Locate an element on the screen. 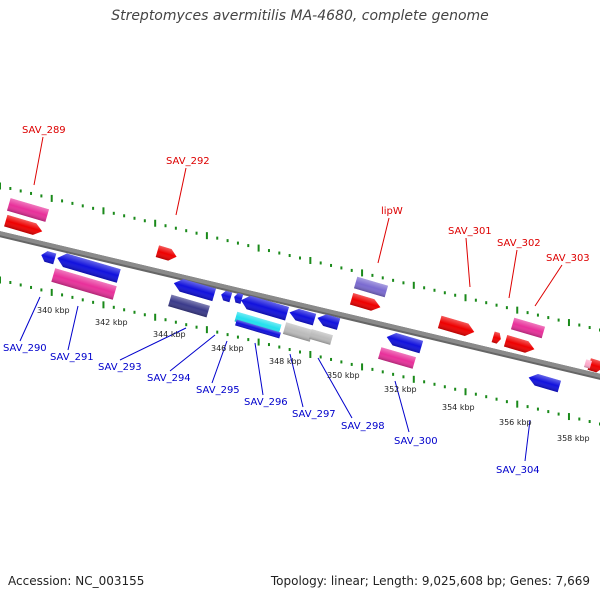 The height and width of the screenshot is (600, 600). coord-label-344: 344 kbp is located at coordinates (169, 334).